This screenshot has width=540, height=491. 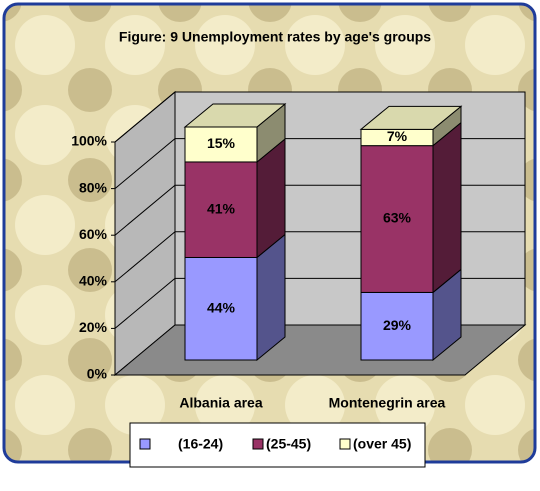 I want to click on data-label: 41%, so click(x=221, y=208).